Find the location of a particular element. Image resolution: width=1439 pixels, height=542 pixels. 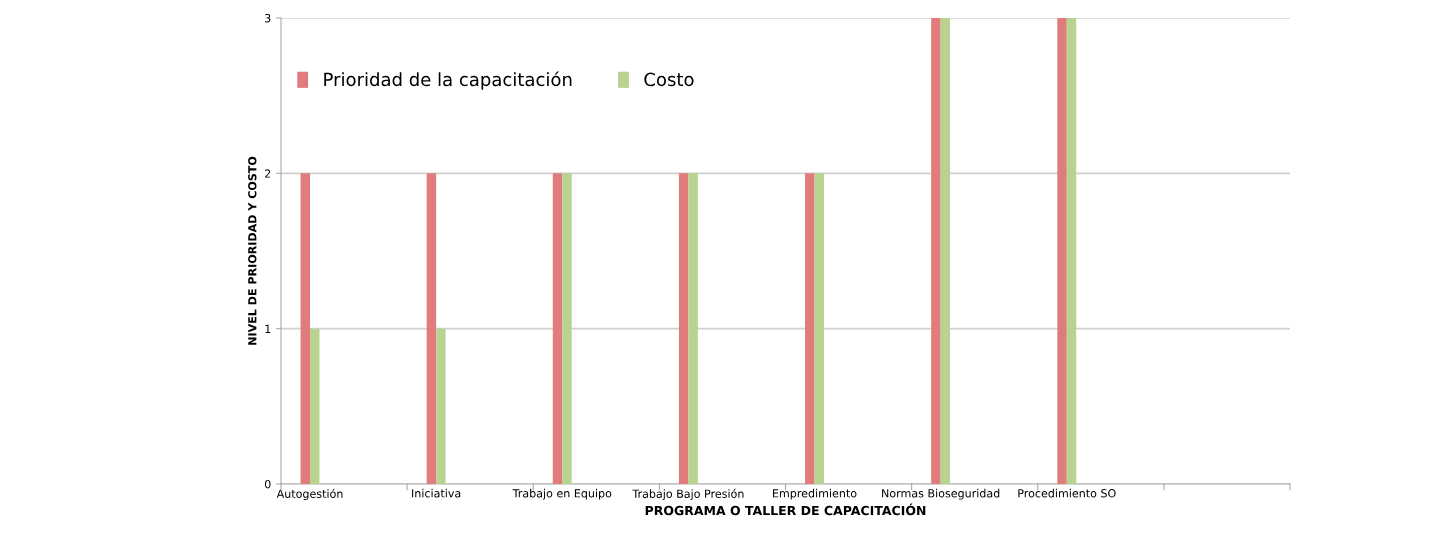

x-tick-label: Normas Bioseguridad is located at coordinates (941, 494).